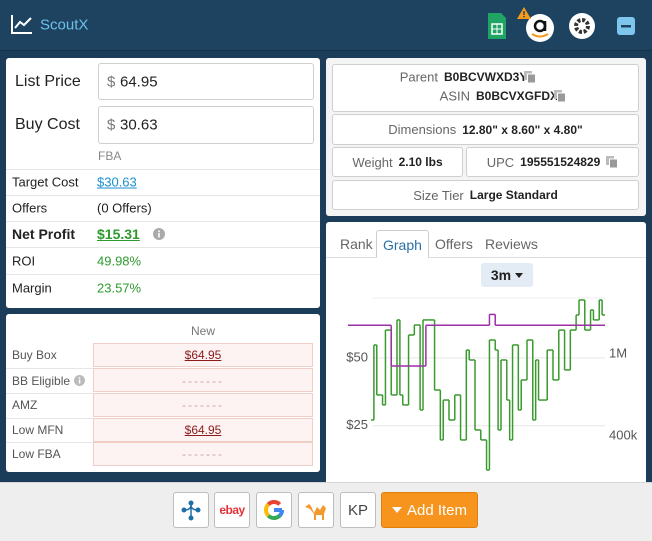 The image size is (652, 541). What do you see at coordinates (34, 355) in the screenshot?
I see `row-label: Buy Box` at bounding box center [34, 355].